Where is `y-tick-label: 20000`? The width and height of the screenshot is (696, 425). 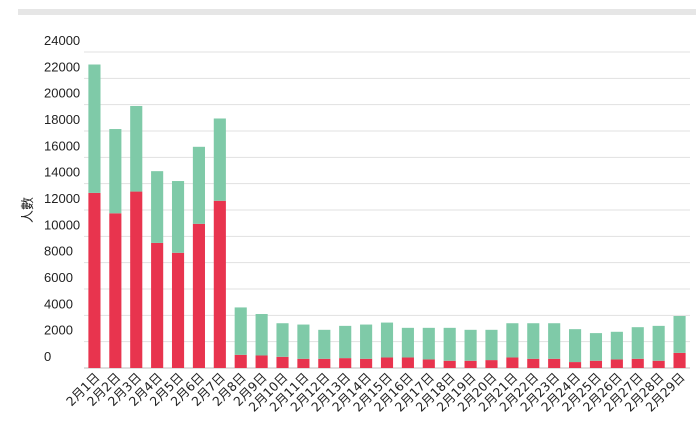 y-tick-label: 20000 is located at coordinates (62, 93).